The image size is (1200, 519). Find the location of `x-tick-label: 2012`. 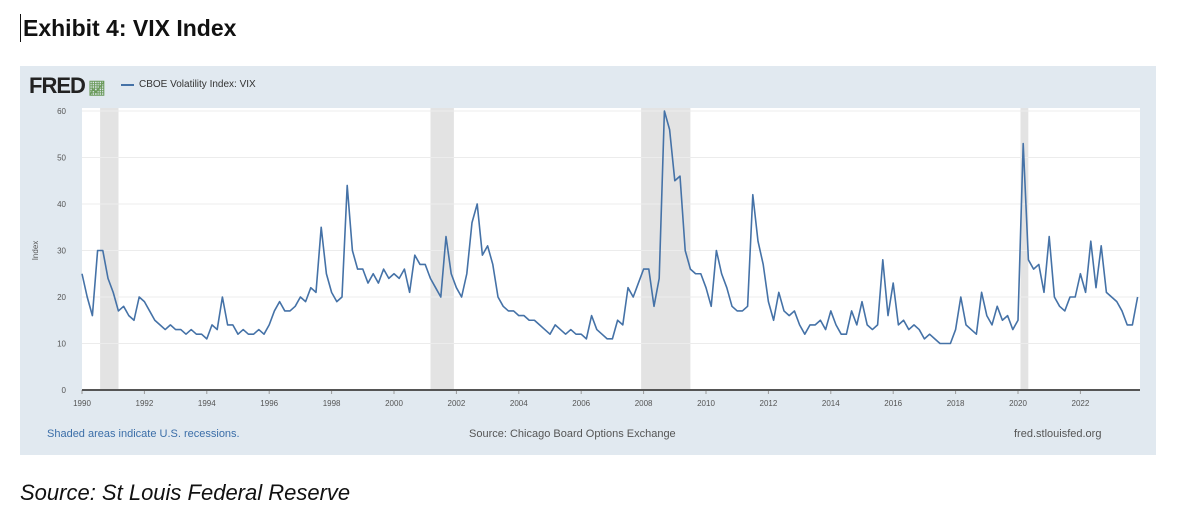

x-tick-label: 2012 is located at coordinates (769, 403).